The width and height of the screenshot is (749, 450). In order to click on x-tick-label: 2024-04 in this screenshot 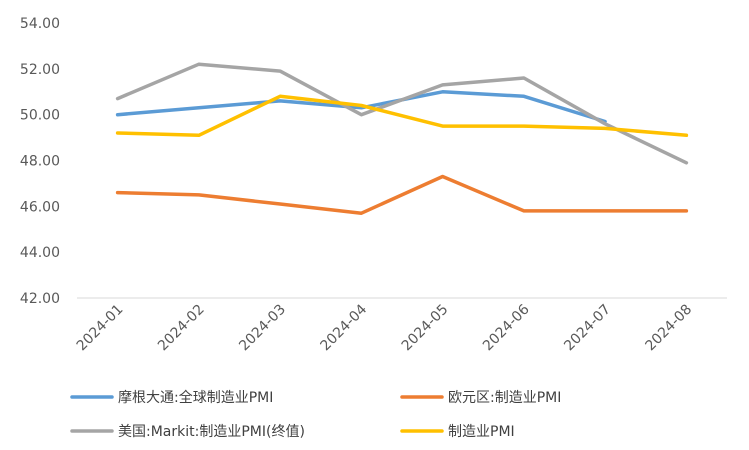, I will do `click(344, 327)`.